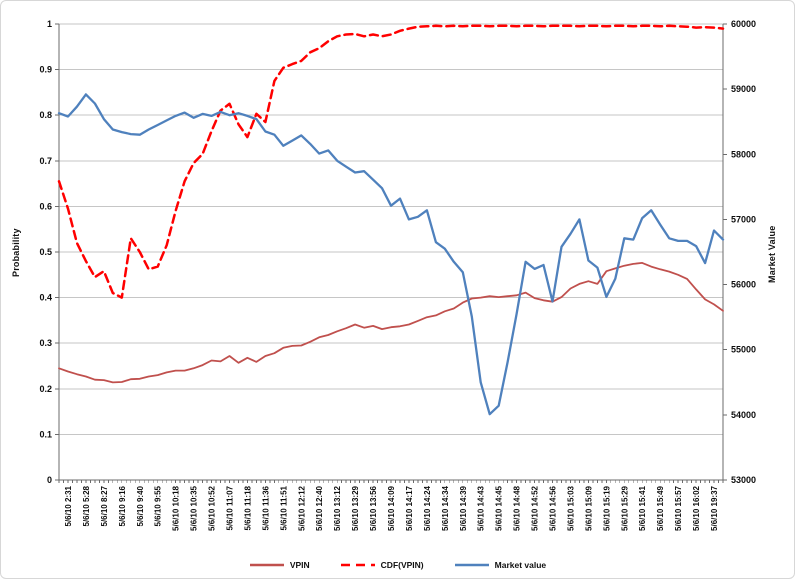 The width and height of the screenshot is (795, 579). What do you see at coordinates (45, 70) in the screenshot?
I see `left-axis-tick-label: 0.9` at bounding box center [45, 70].